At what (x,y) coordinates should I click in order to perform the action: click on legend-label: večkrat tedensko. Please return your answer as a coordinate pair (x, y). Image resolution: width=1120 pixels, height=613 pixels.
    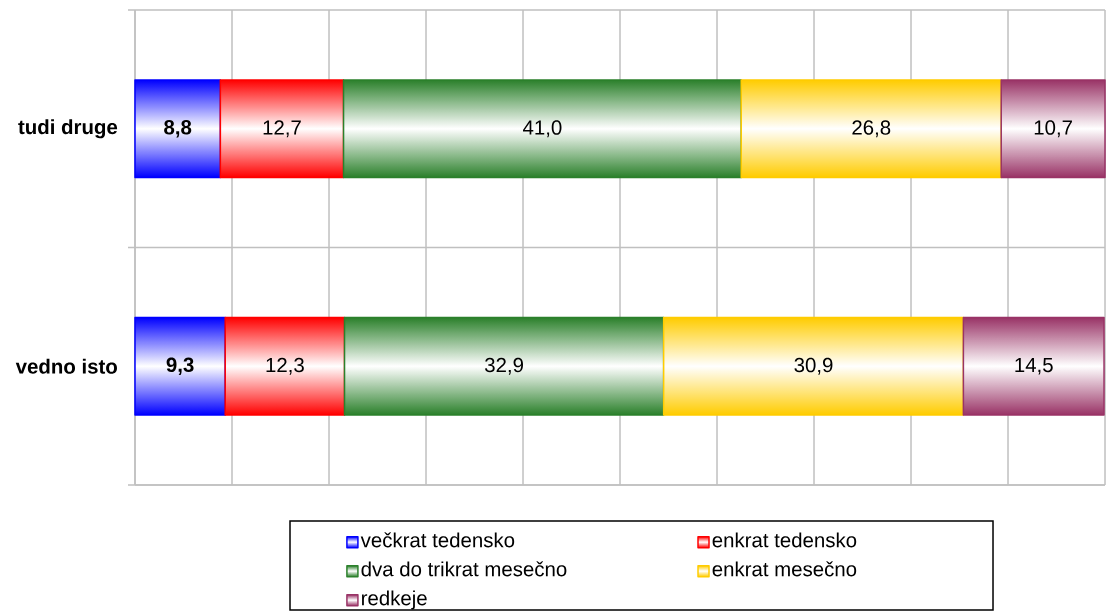
    Looking at the image, I should click on (437, 540).